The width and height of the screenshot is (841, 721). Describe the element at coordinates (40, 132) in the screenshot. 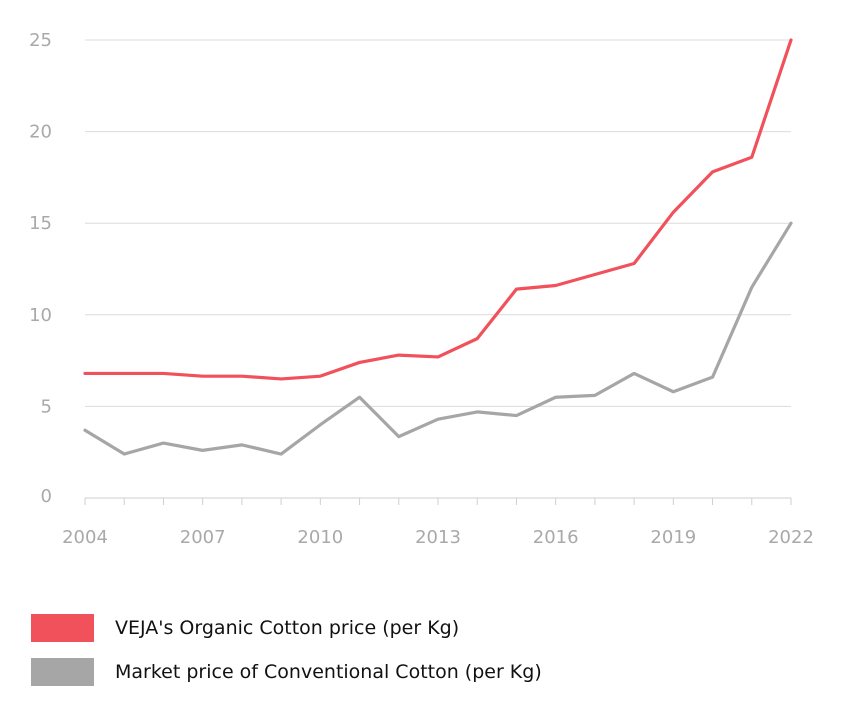

I see `y-tick-label: 20` at that location.